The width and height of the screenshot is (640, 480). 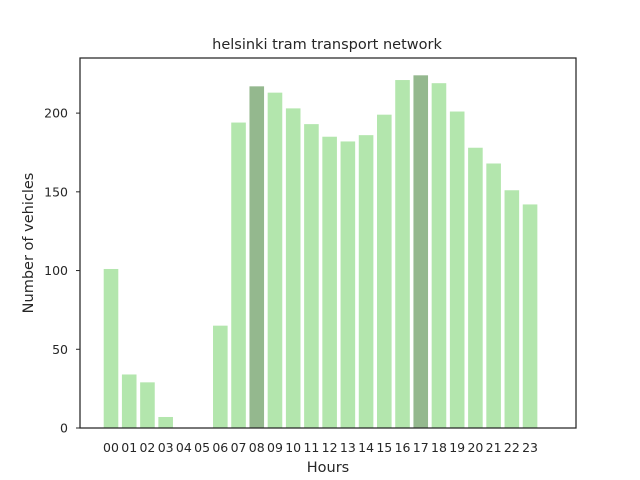 What do you see at coordinates (129, 447) in the screenshot?
I see `x-tick-label-01: 01` at bounding box center [129, 447].